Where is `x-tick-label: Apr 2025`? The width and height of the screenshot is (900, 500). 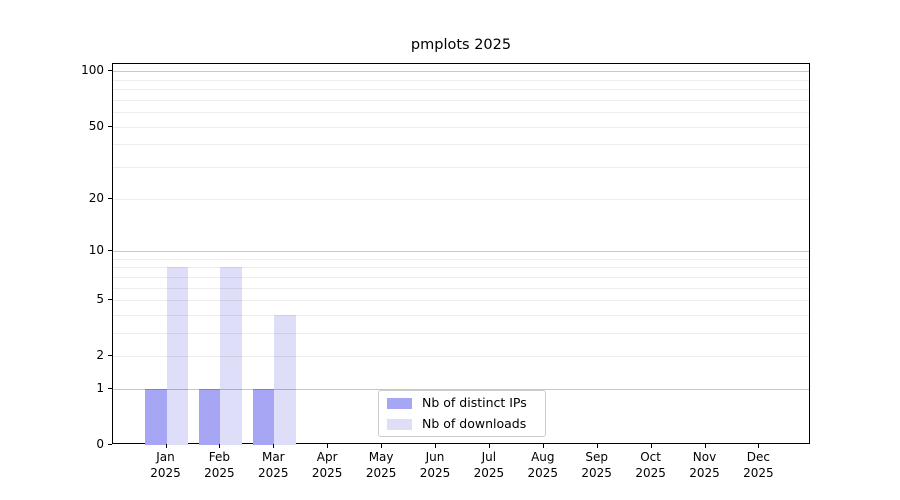
x-tick-label: Apr 2025 is located at coordinates (327, 465).